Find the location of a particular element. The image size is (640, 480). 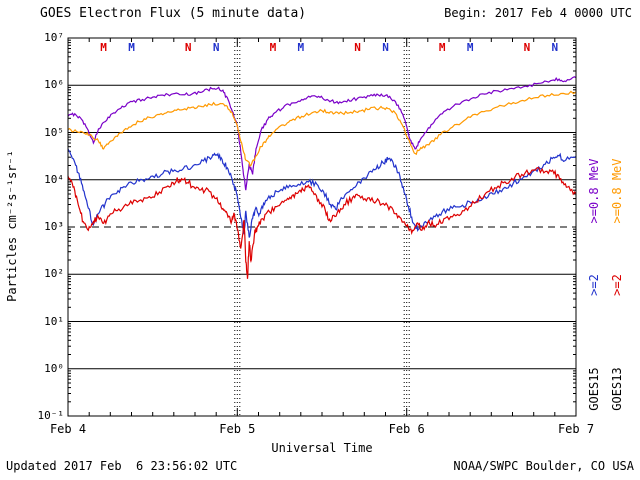

x-tick-label: Feb 6 is located at coordinates (406, 429).